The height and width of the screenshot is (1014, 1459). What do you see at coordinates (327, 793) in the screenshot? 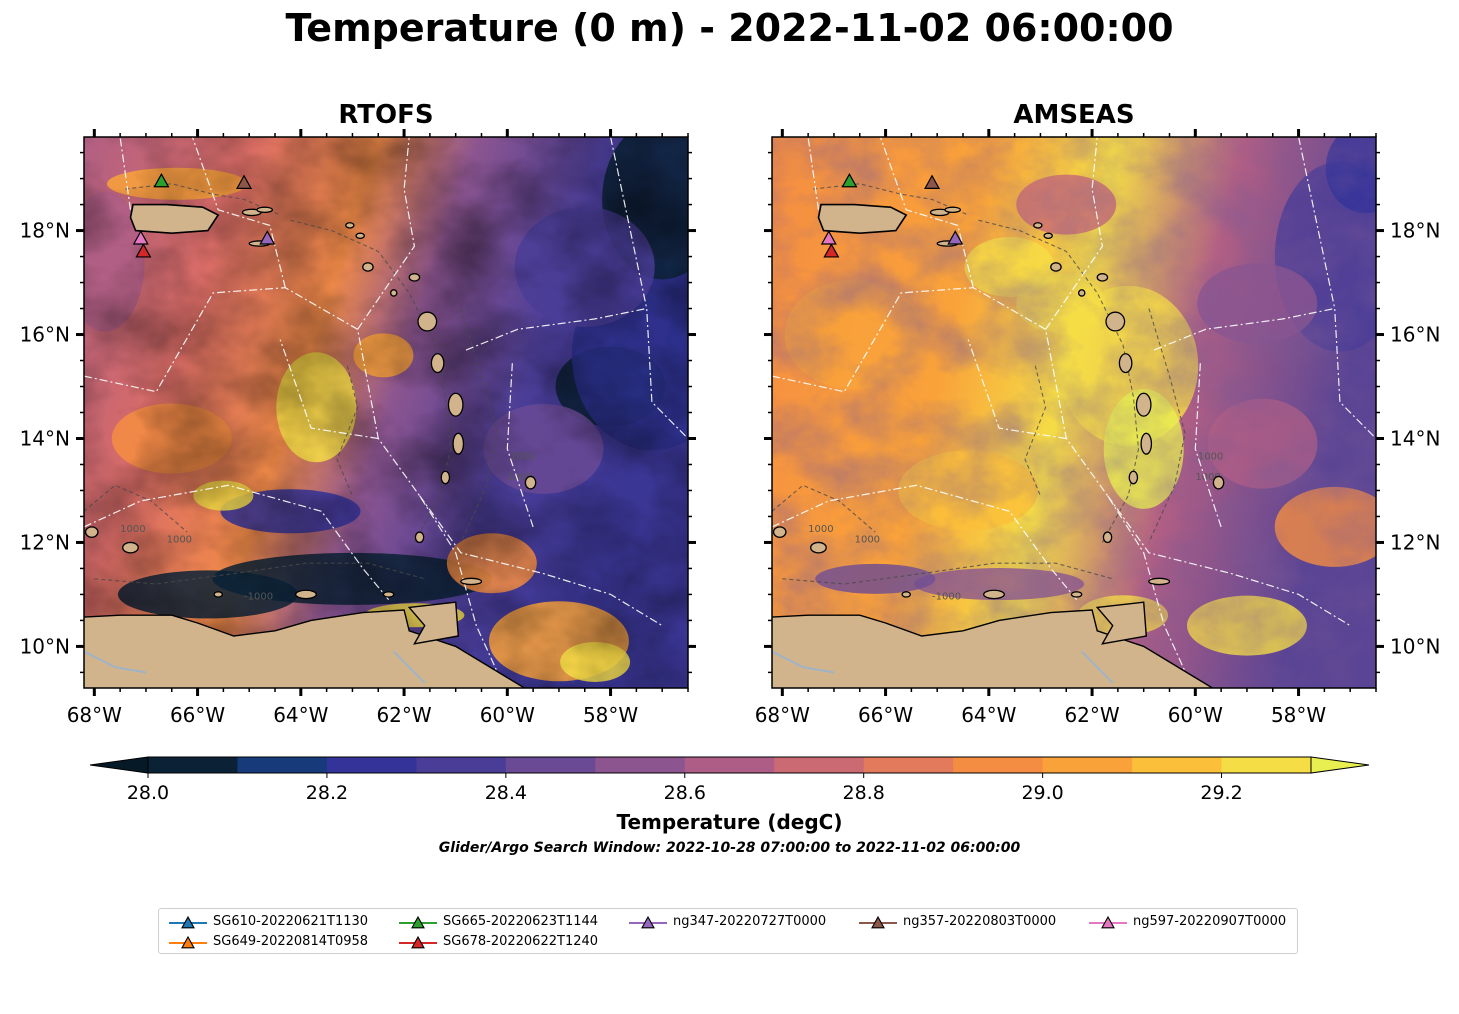
I see `colorbar-tick-label: 28.2` at bounding box center [327, 793].